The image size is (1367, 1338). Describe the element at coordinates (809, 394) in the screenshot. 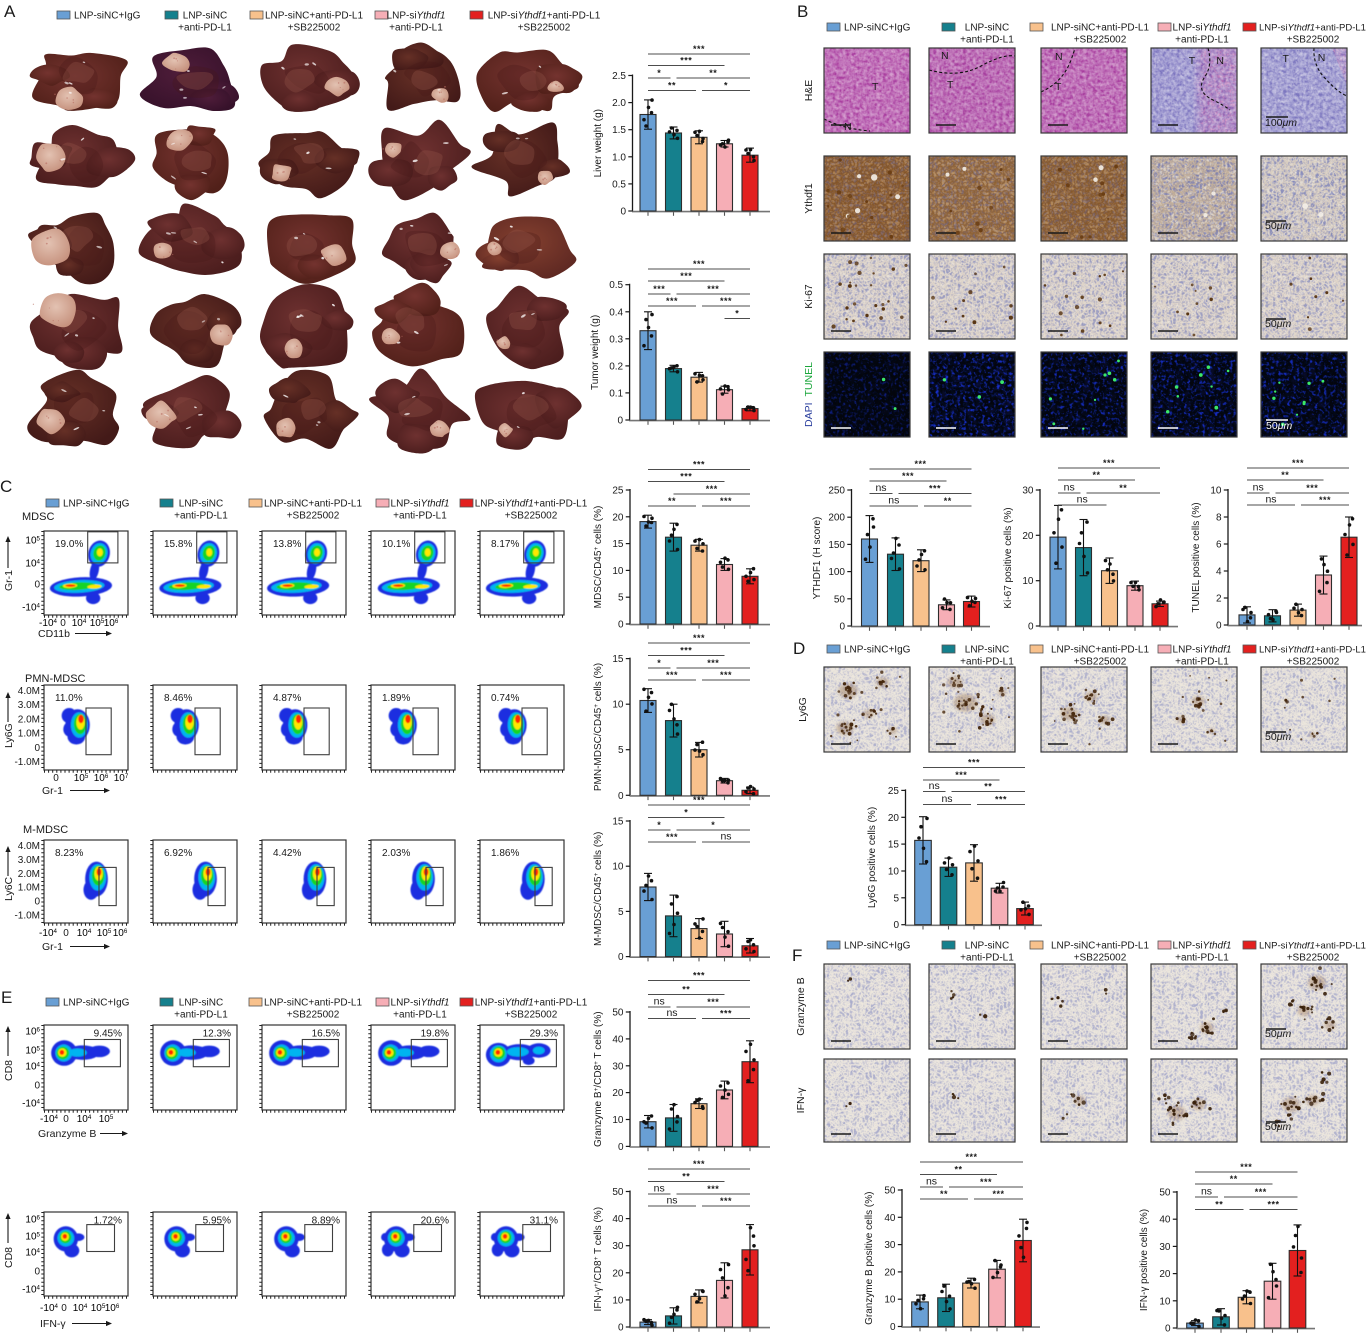

I see `svg-text: DAPITUNEL` at that location.